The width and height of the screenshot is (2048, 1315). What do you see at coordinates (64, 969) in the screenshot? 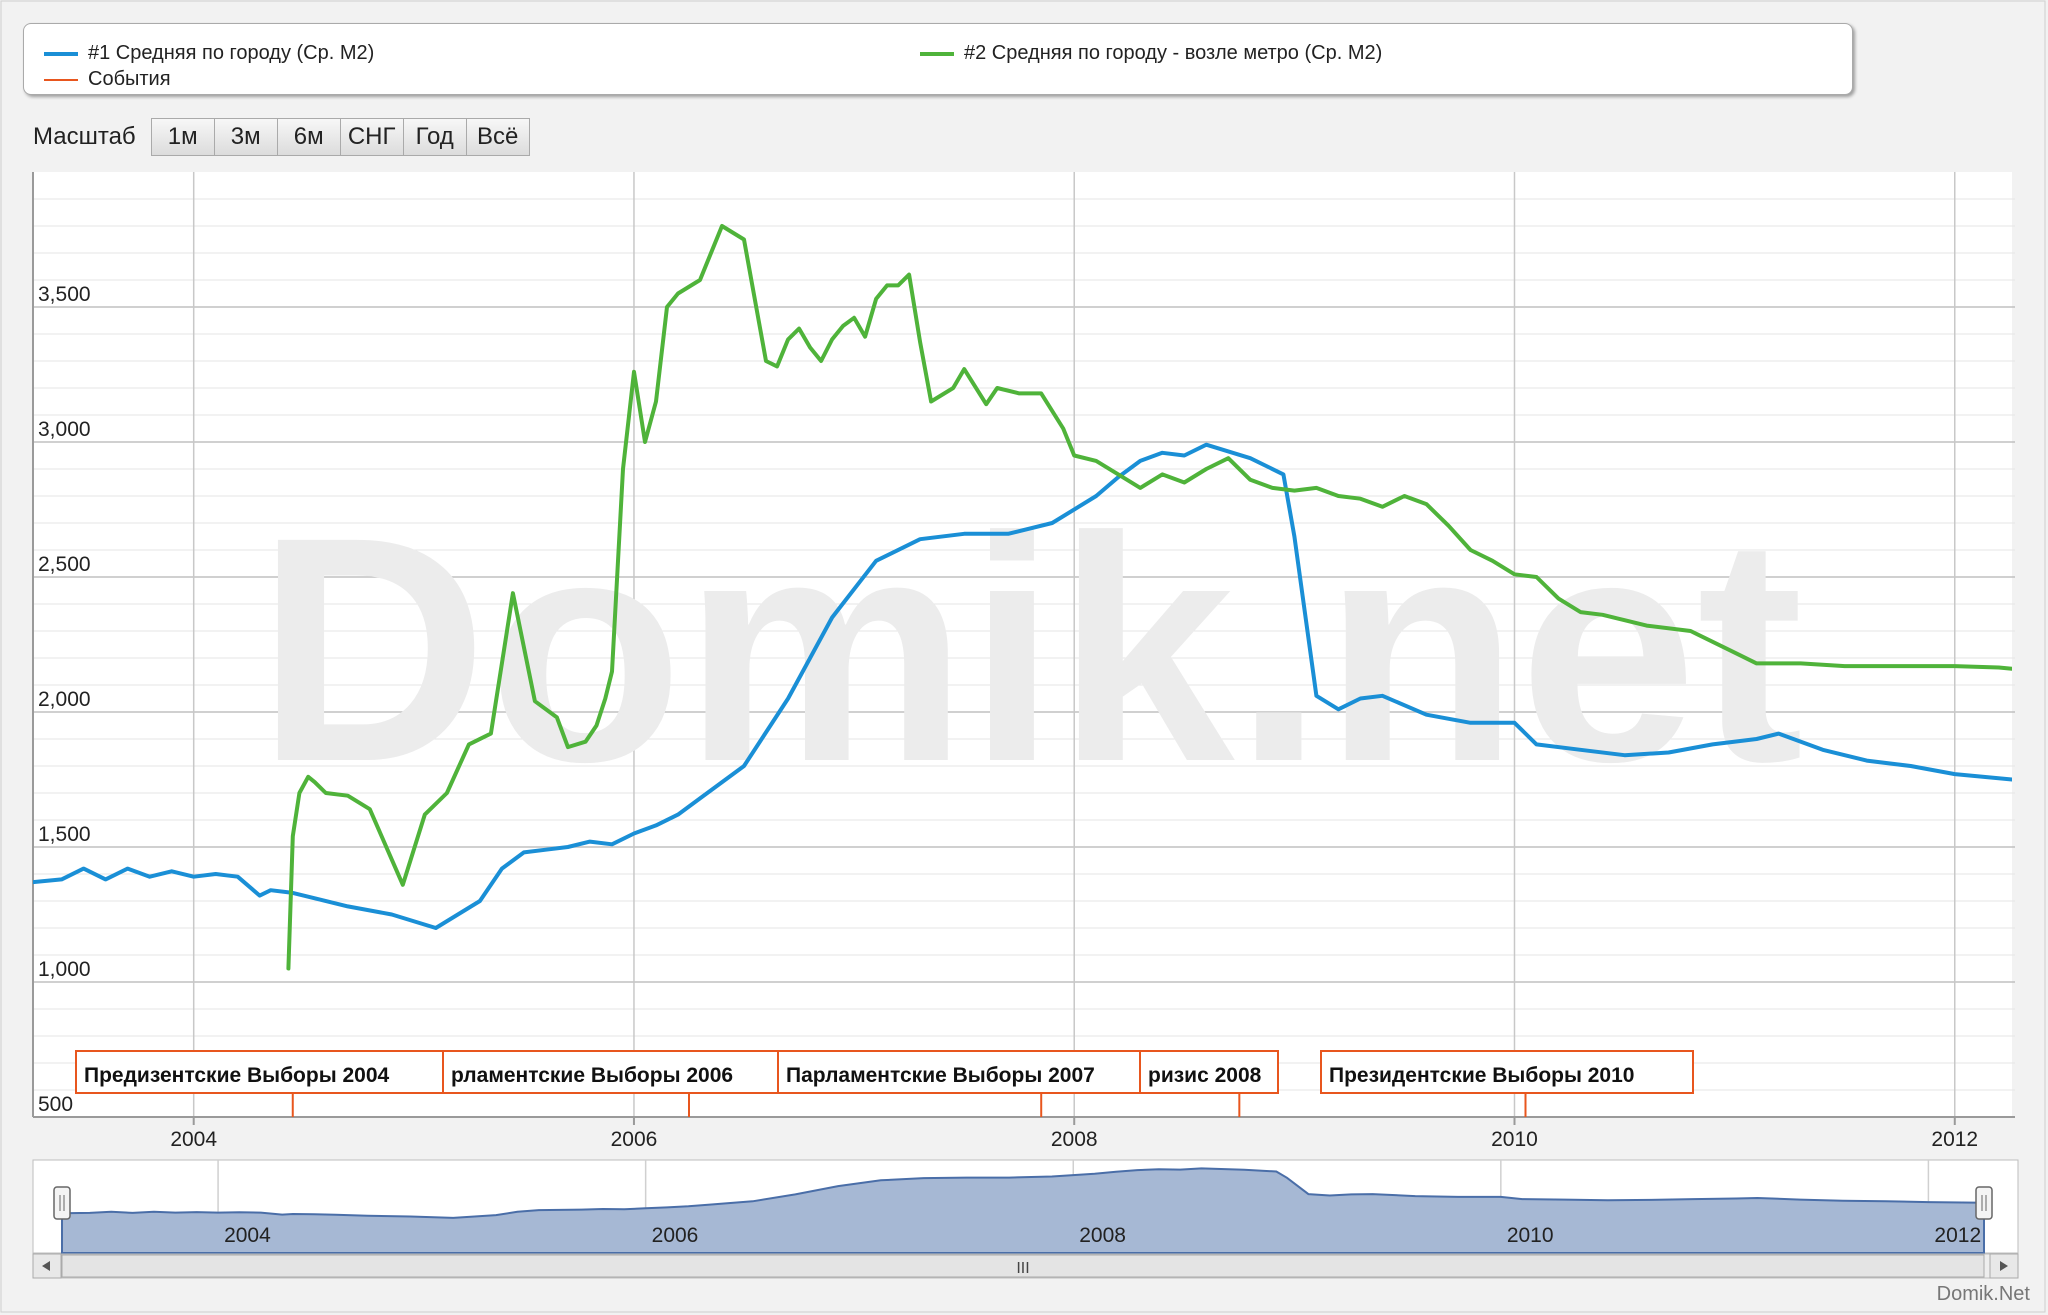
I see `y-tick-label: 1,000` at bounding box center [64, 969].